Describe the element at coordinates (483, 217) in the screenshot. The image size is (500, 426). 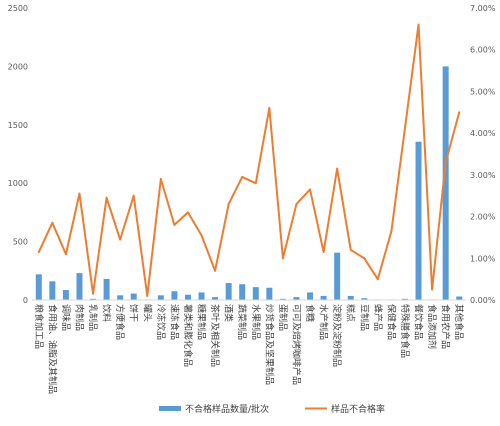
I see `right-axis-tick-label: 2.00%` at that location.